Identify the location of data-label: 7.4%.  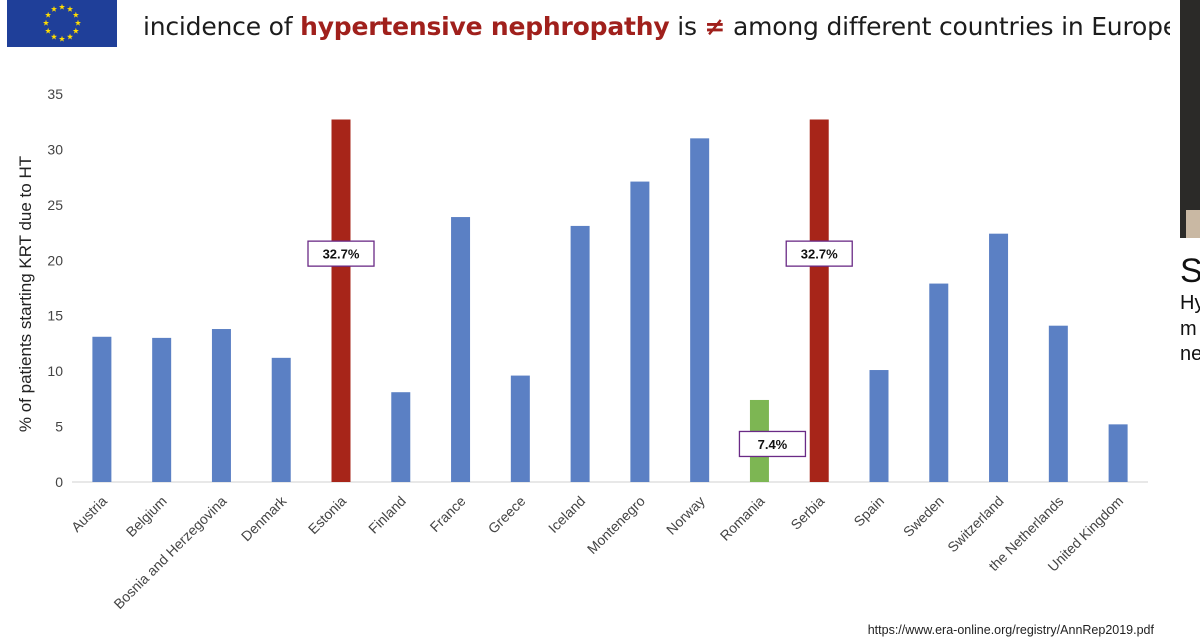
(773, 444).